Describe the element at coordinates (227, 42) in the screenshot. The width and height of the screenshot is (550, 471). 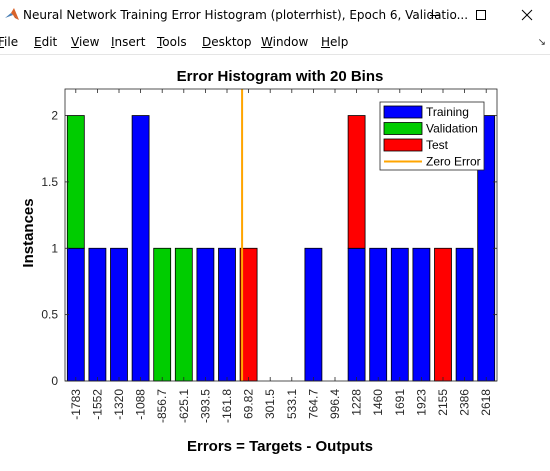
I see `menu-desktop: Desktop` at that location.